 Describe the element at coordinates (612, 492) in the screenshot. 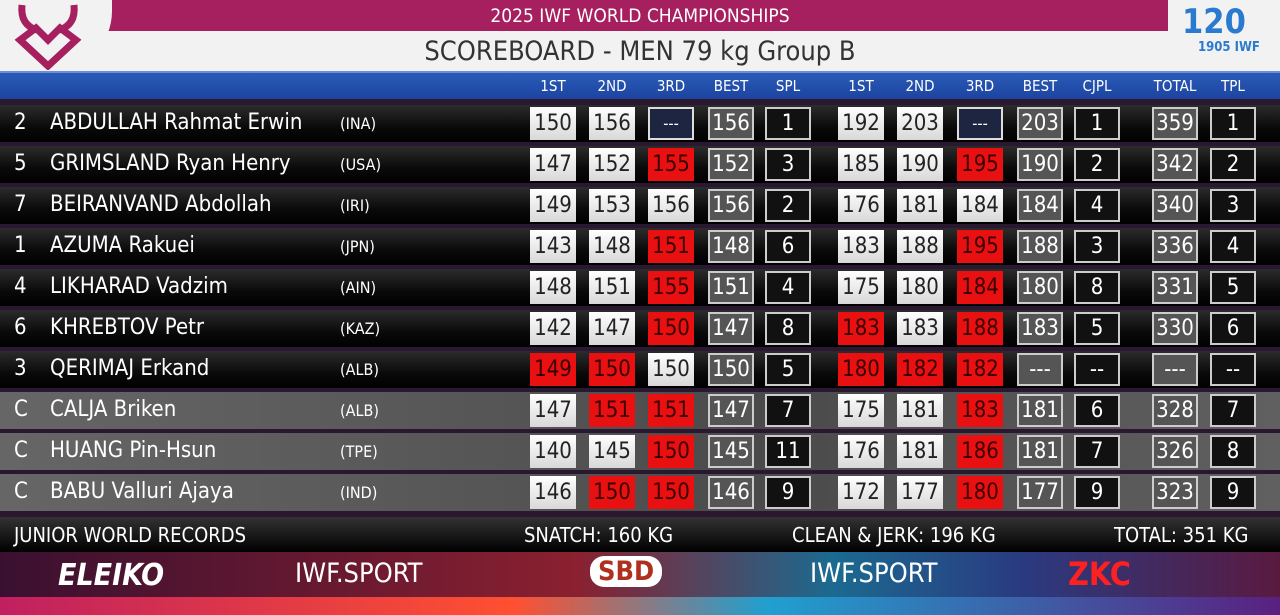

I see `snatch-attempt-2: 150` at that location.